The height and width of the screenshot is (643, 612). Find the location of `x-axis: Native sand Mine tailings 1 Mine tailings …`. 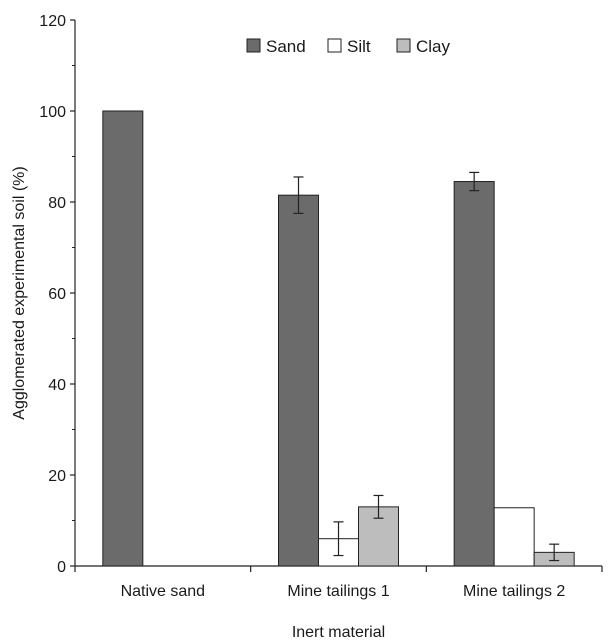

x-axis: Native sand Mine tailings 1 Mine tailings … is located at coordinates (338, 582).